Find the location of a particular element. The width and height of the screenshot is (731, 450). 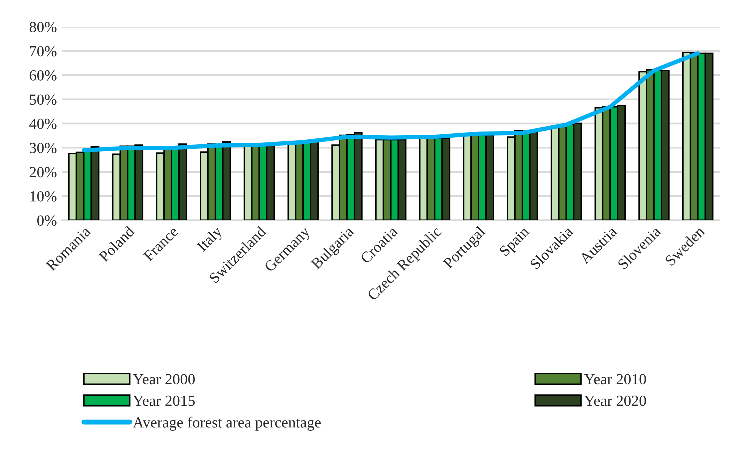

legend-label: Year 2000 is located at coordinates (164, 379).